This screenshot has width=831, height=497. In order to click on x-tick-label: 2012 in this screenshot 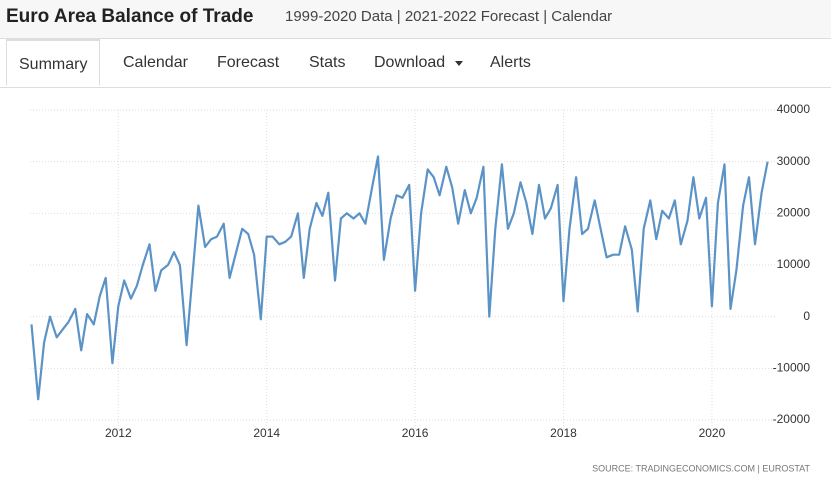, I will do `click(118, 433)`.